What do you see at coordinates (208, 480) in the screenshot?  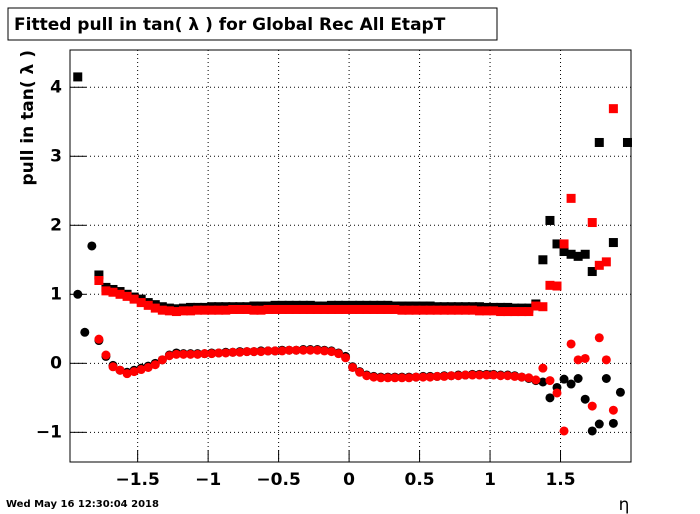 I see `x-tick-label: −1` at bounding box center [208, 480].